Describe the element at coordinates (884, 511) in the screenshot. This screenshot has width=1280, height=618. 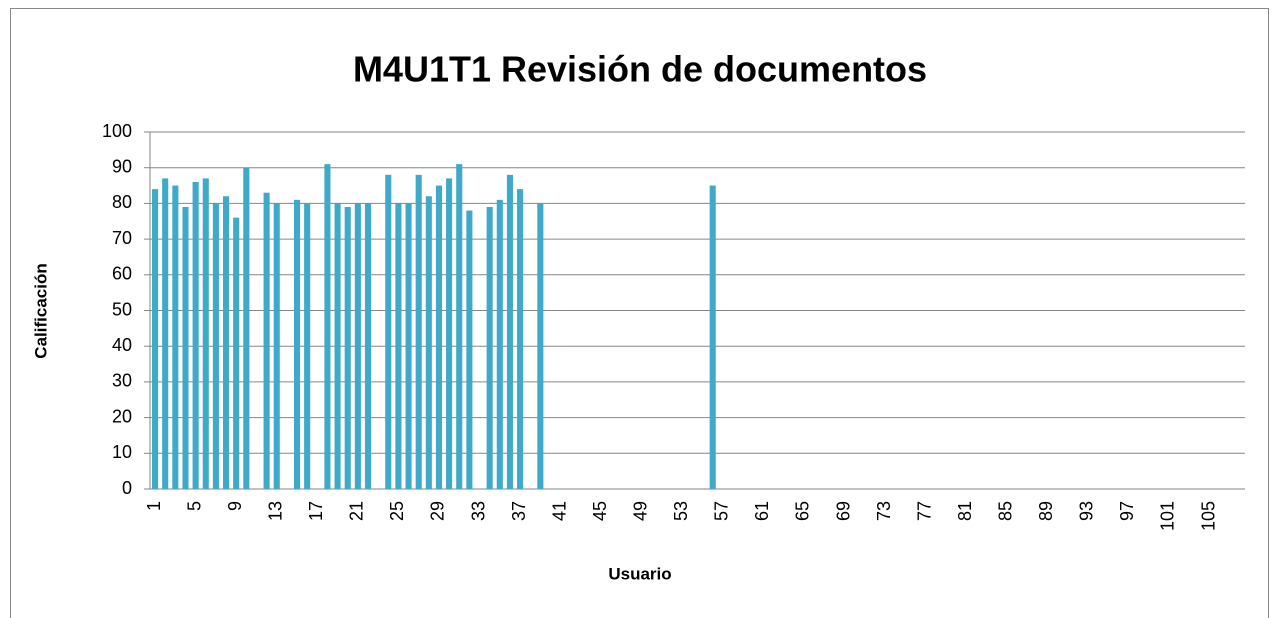
I see `x-tick-label: 73` at that location.